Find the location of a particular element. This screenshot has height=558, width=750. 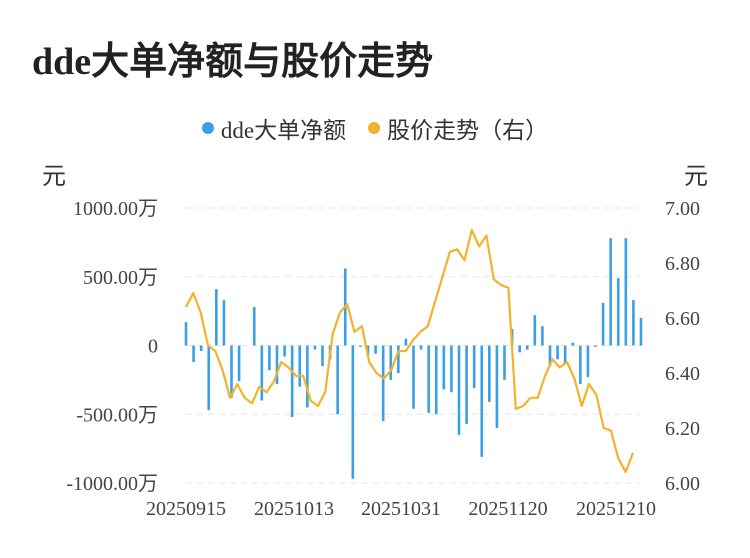

legend-dot-price-icon is located at coordinates (374, 128).